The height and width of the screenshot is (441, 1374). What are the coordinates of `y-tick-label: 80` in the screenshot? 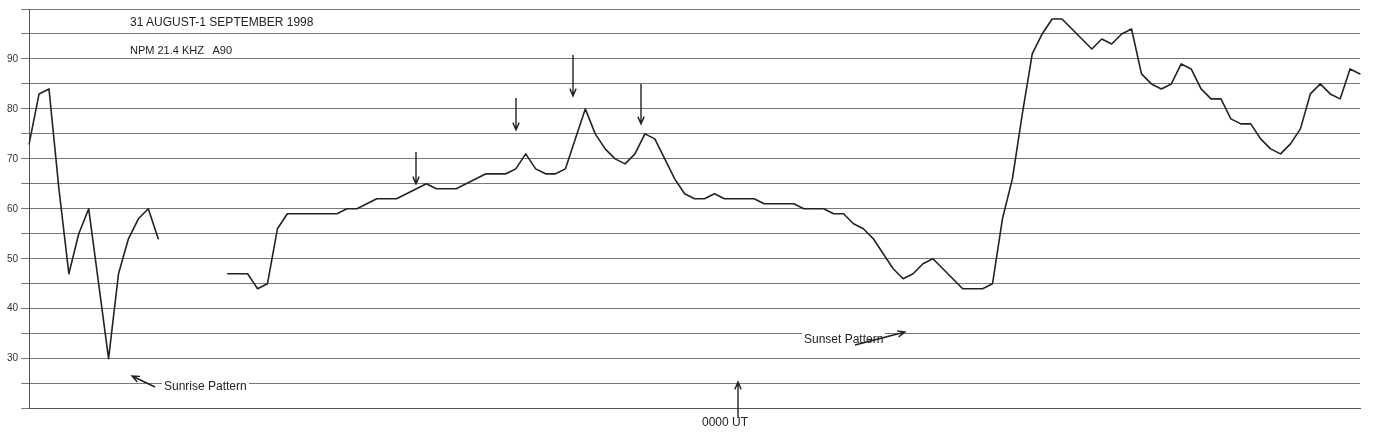 It's located at (13, 108).